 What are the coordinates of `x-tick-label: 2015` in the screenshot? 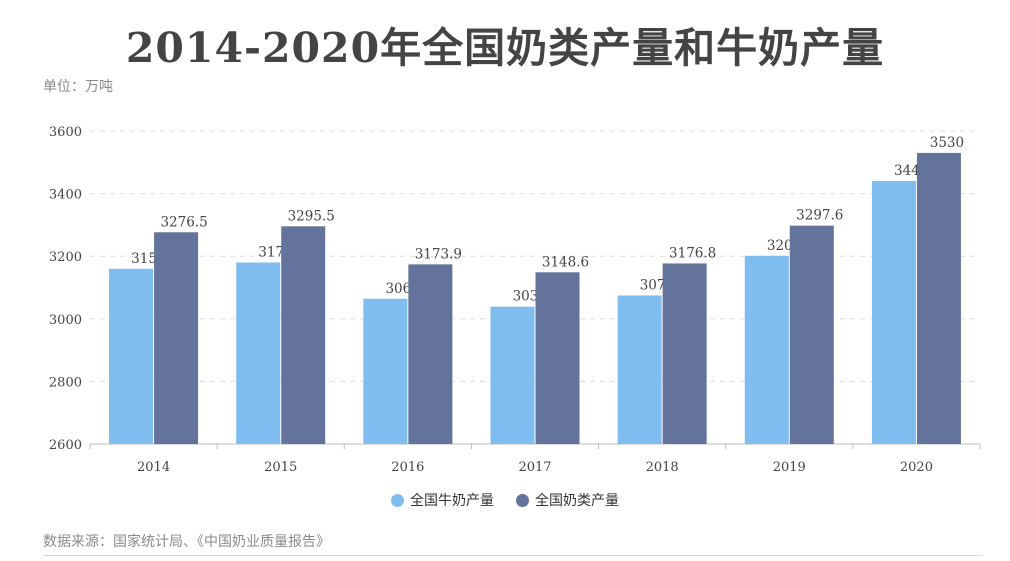 It's located at (280, 467).